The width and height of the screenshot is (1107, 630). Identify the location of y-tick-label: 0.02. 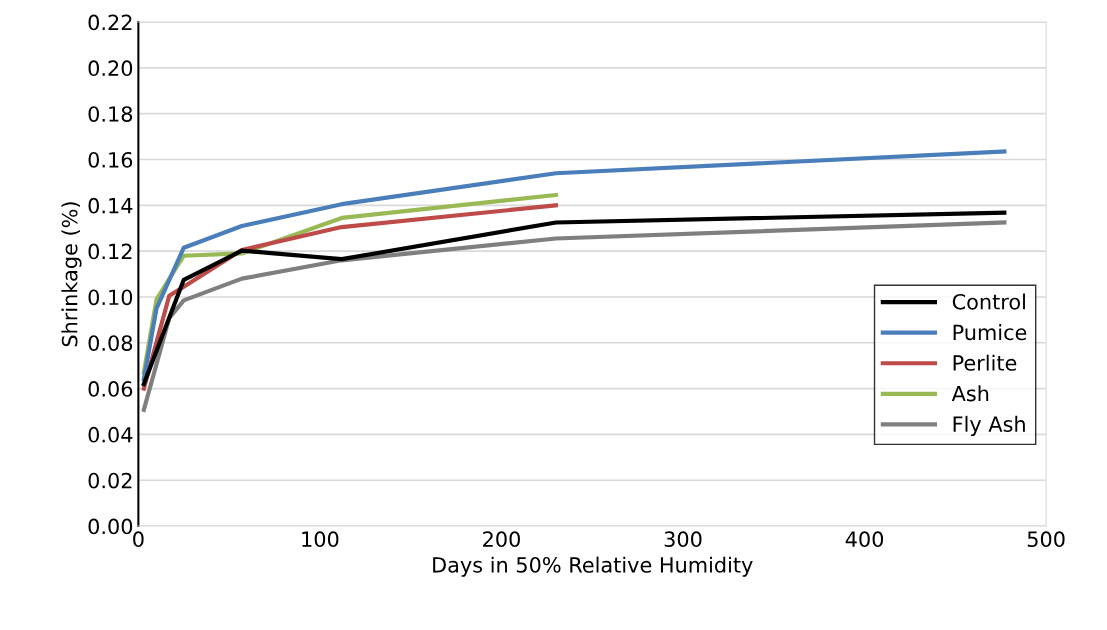
(110, 480).